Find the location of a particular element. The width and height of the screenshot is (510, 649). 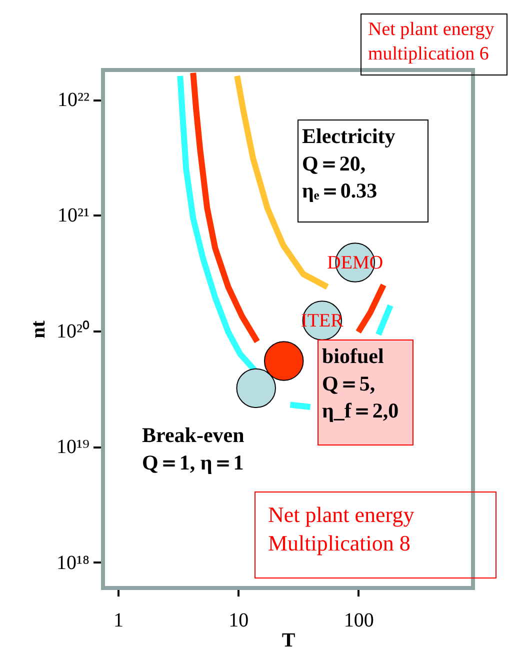

y-tick-label: 10¹⁸ is located at coordinates (73, 563).